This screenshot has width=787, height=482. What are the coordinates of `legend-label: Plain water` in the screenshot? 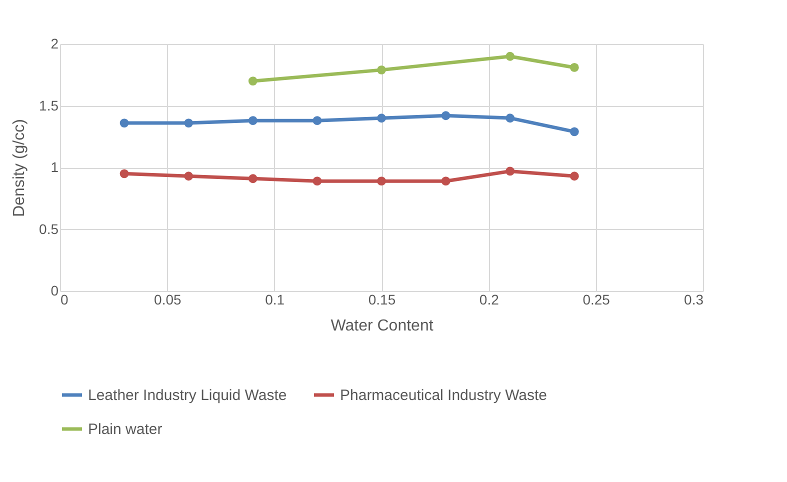 It's located at (125, 429).